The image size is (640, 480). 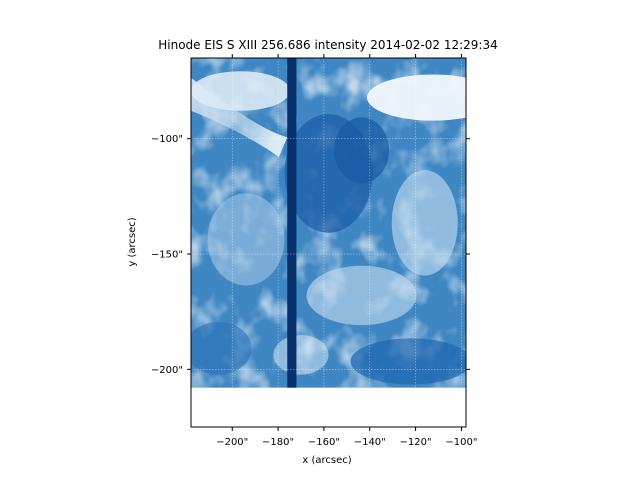 What do you see at coordinates (239, 117) in the screenshot?
I see `bright-loop` at bounding box center [239, 117].